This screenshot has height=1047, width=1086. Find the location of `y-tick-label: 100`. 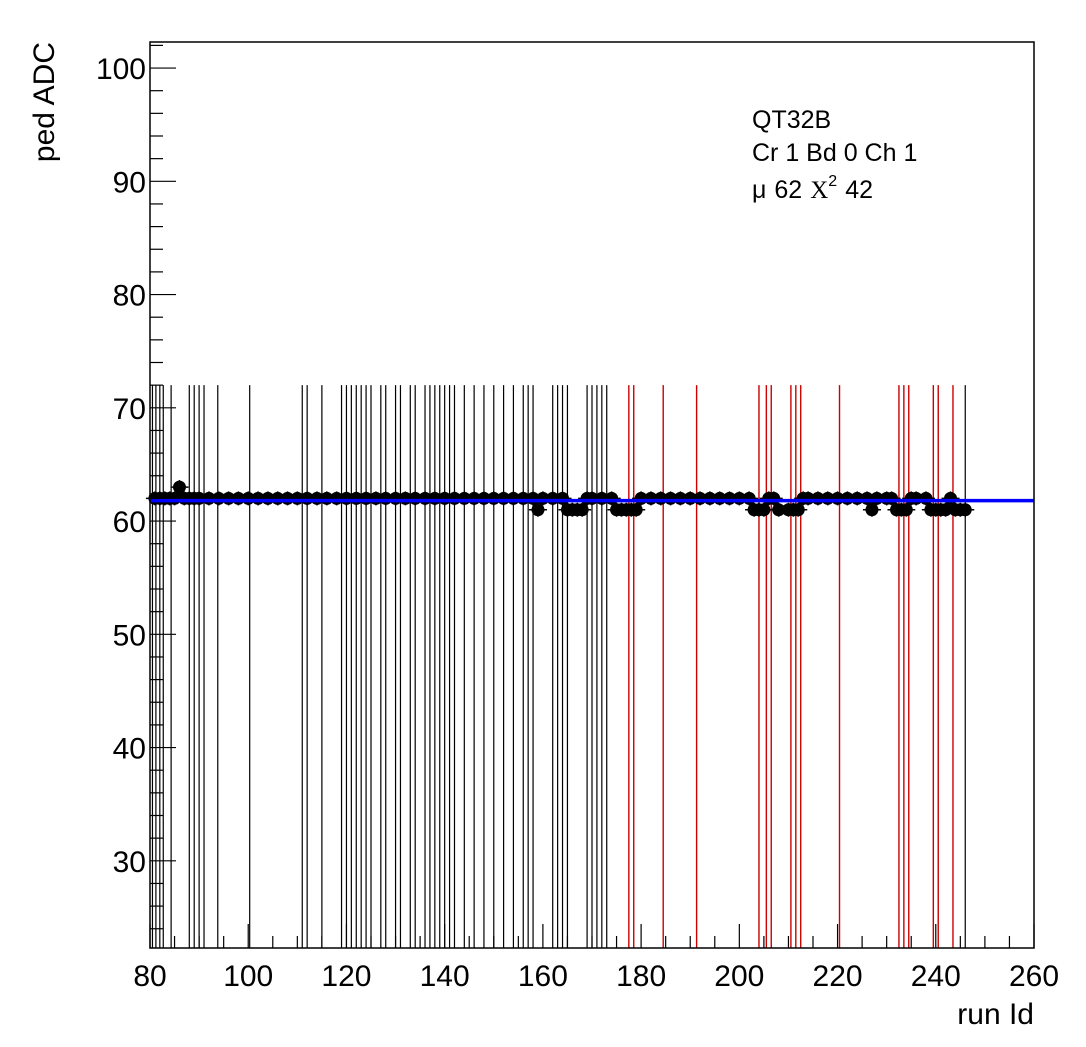

y-tick-label: 100 is located at coordinates (121, 69).